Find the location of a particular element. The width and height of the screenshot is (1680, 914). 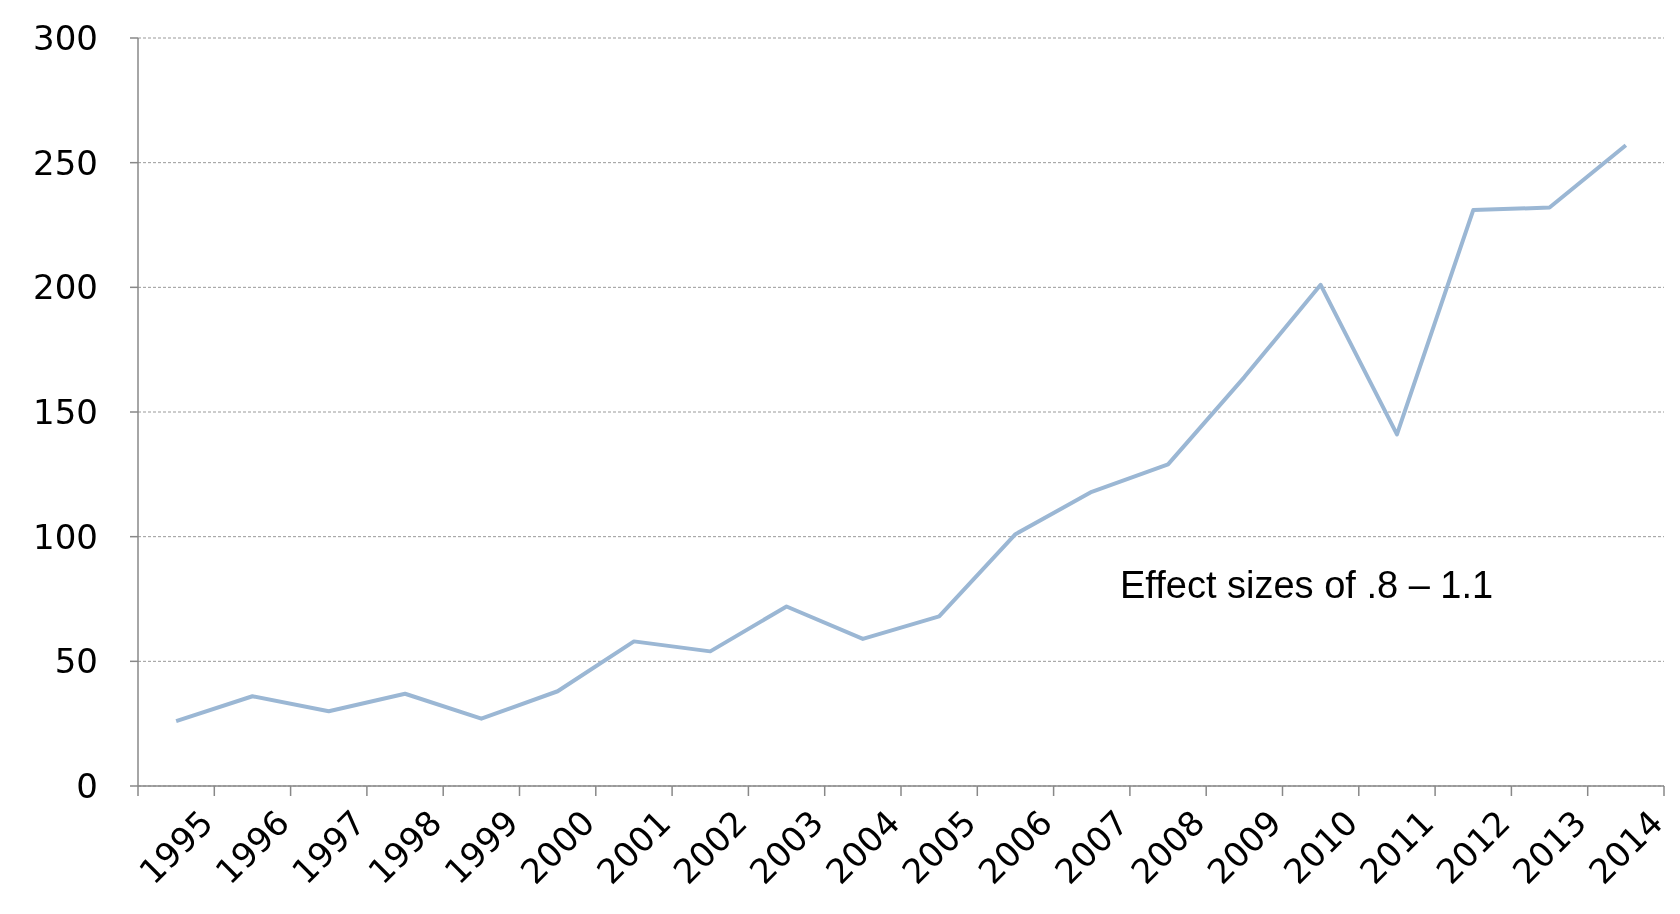

y-tick-label: 50 is located at coordinates (76, 661).